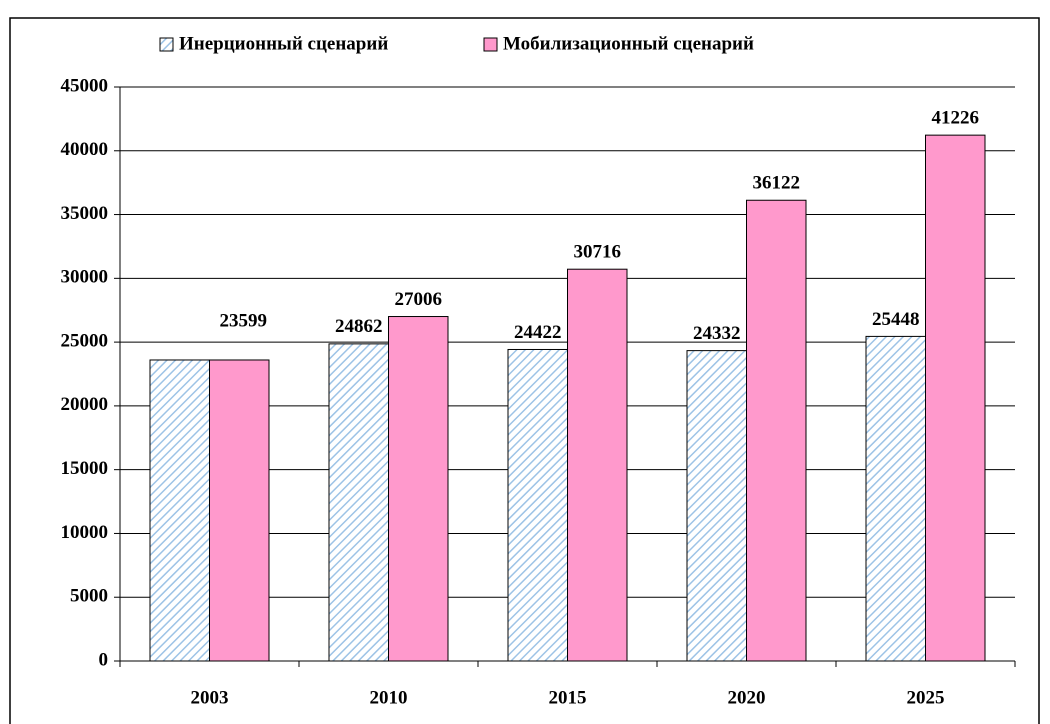  Describe the element at coordinates (89, 596) in the screenshot. I see `y-tick-label: 5000` at that location.